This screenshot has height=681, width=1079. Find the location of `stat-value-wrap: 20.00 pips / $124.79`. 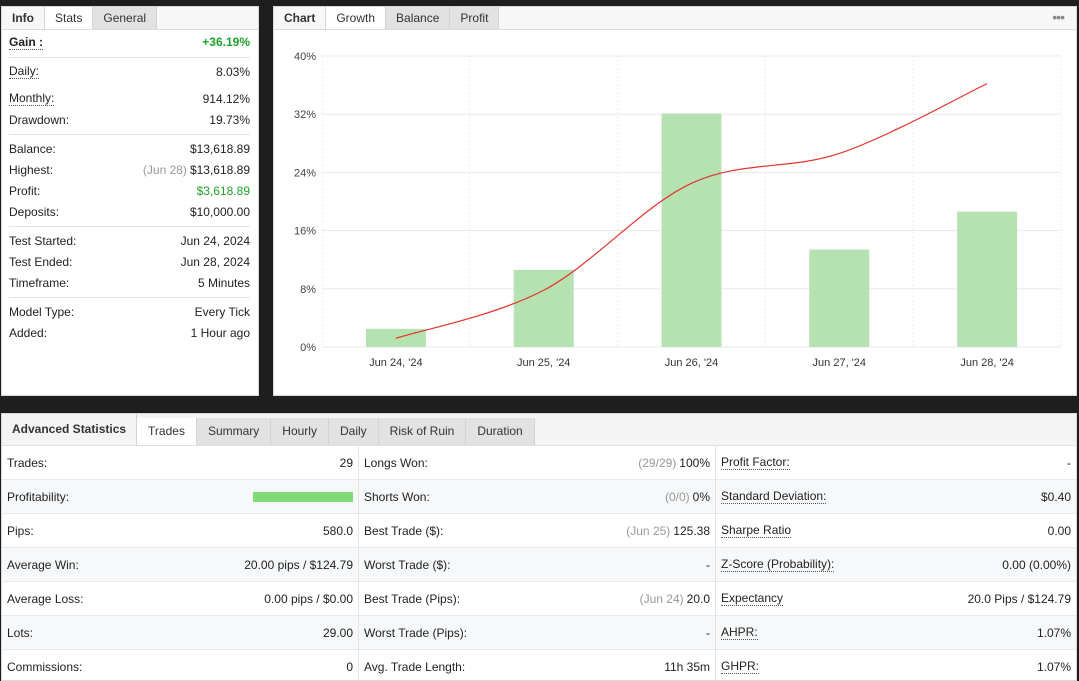

stat-value-wrap: 20.00 pips / $124.79 is located at coordinates (298, 565).